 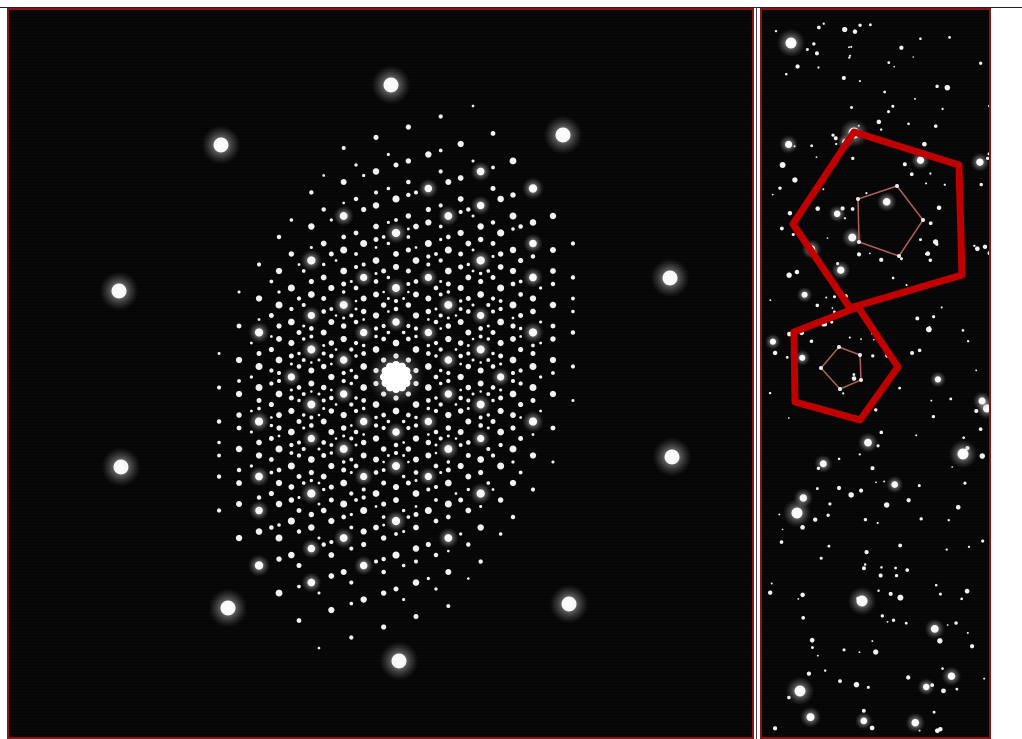 I want to click on divider-rule, so click(x=756, y=373).